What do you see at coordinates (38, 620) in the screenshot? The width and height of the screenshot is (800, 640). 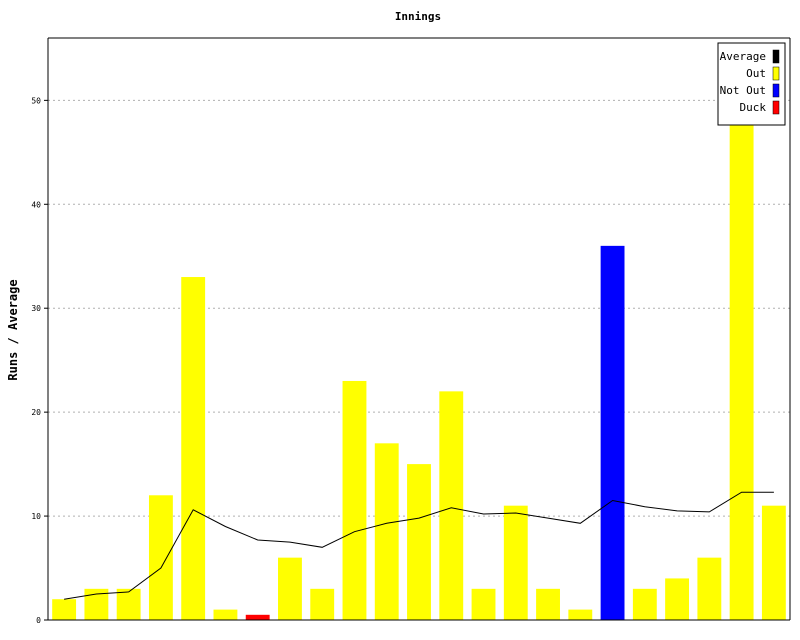 I see `y-tick-label: 0` at bounding box center [38, 620].